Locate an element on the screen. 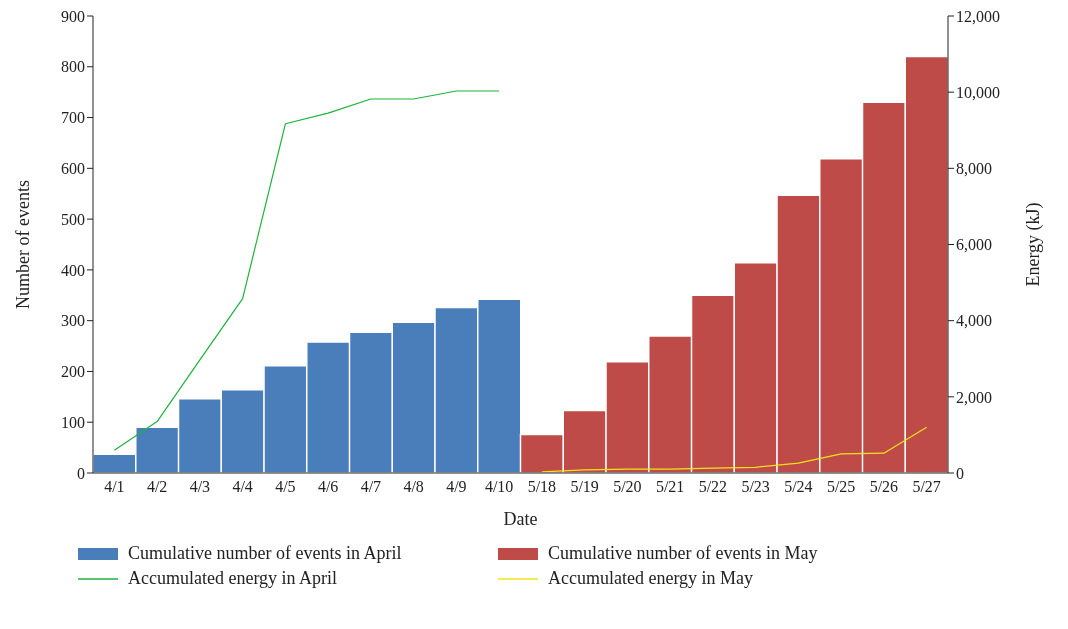  line-series is located at coordinates (734, 449).